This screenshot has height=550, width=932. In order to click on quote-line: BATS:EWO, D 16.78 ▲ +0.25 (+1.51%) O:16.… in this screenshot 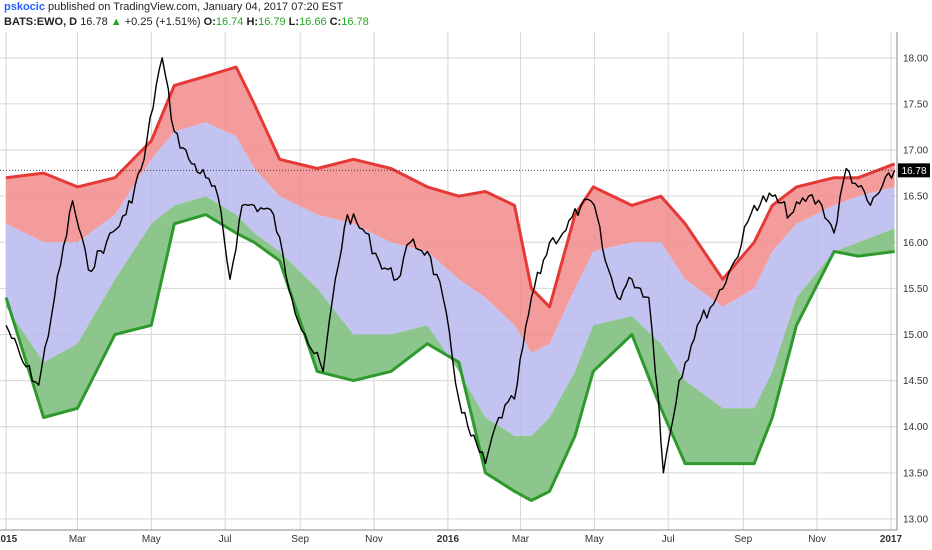, I will do `click(186, 22)`.